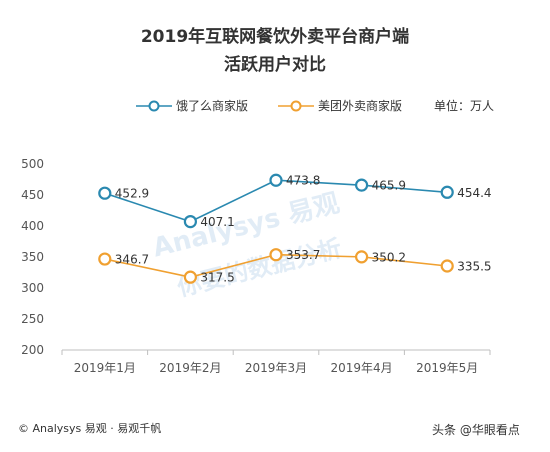 This screenshot has height=452, width=550. What do you see at coordinates (90, 428) in the screenshot?
I see `footer-source: © Analysys 易观 · 易观千帆` at bounding box center [90, 428].